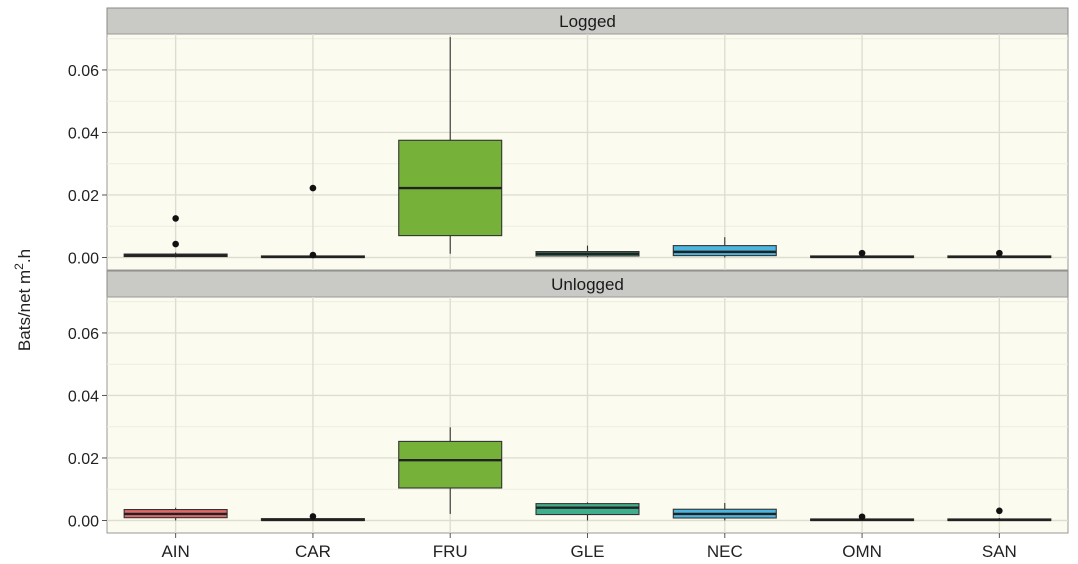  I want to click on x-tick-label: GLE, so click(587, 550).